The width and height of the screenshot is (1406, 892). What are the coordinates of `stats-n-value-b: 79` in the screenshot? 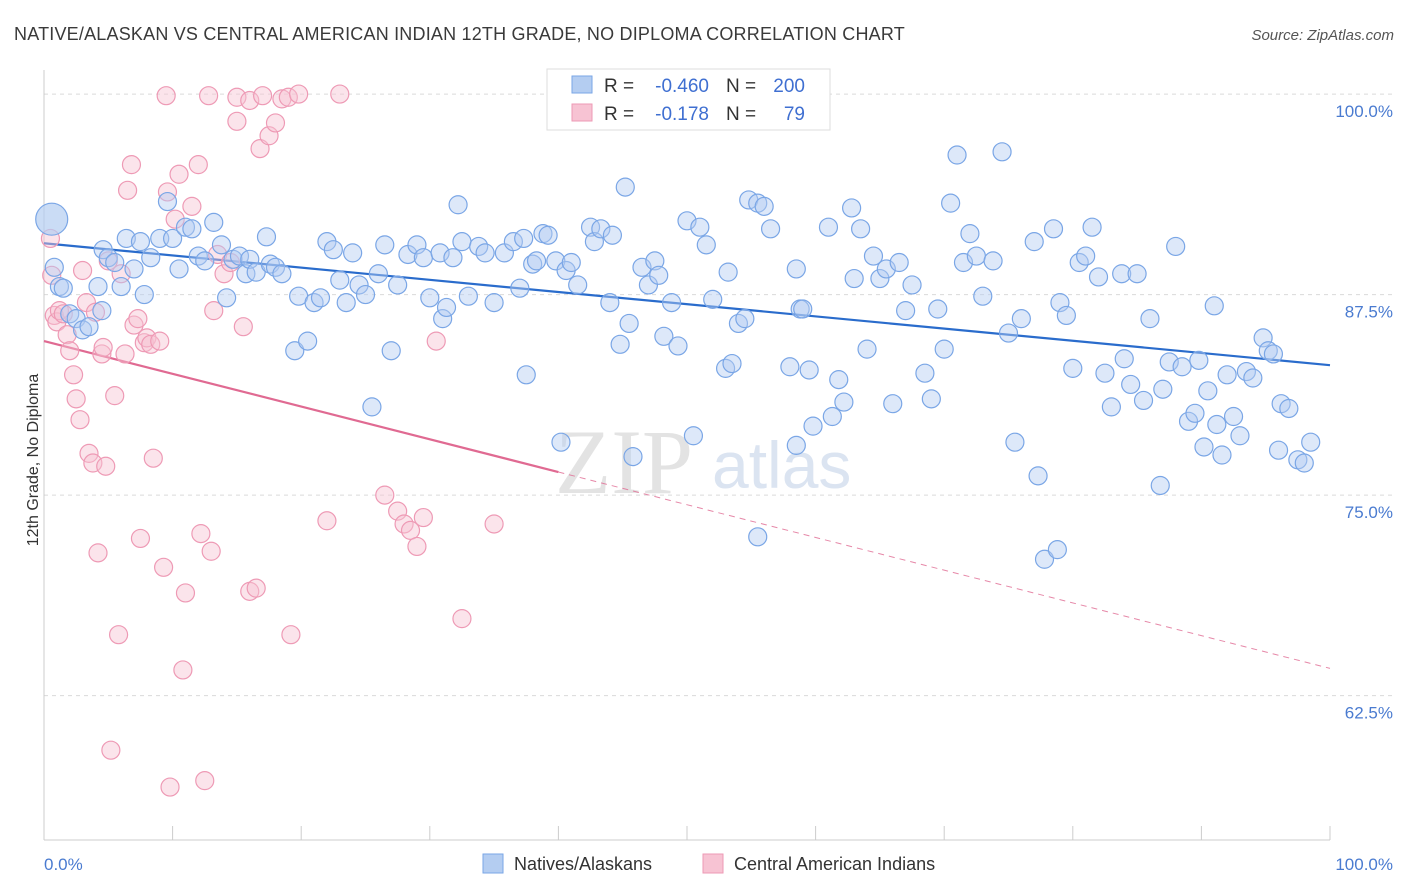 It's located at (794, 114).